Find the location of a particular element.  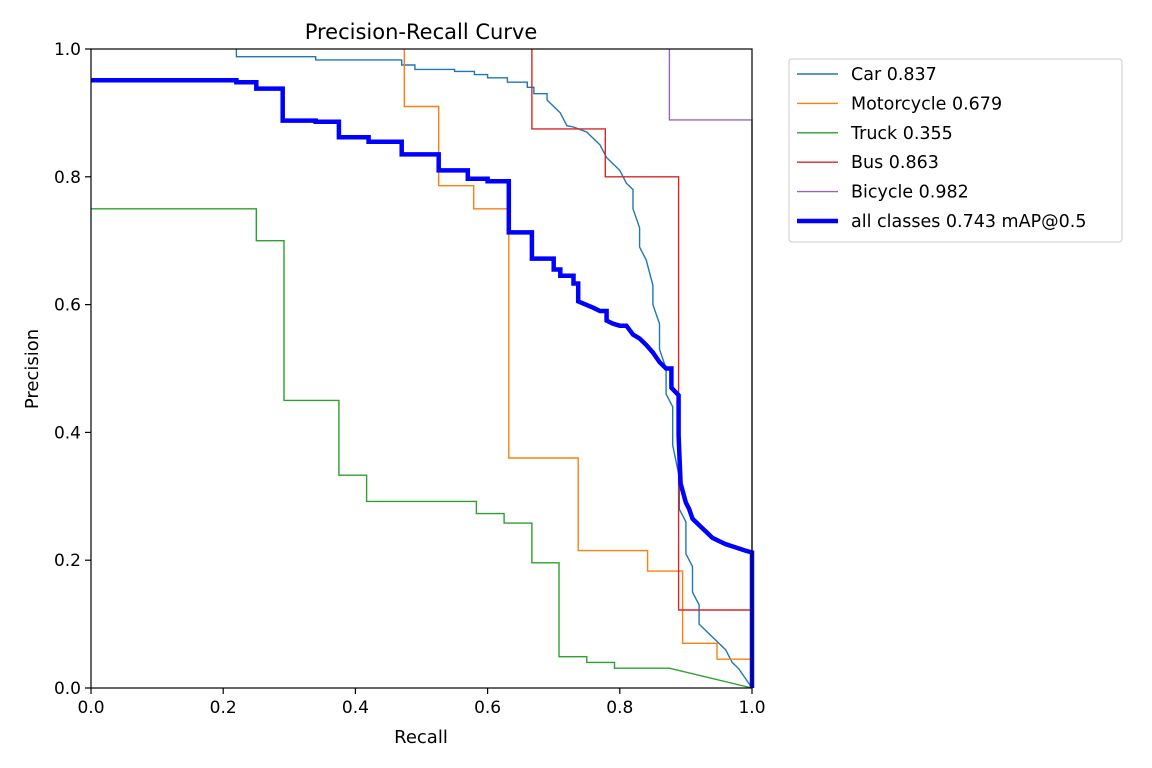

x-tick-label: 0.4 is located at coordinates (355, 708).